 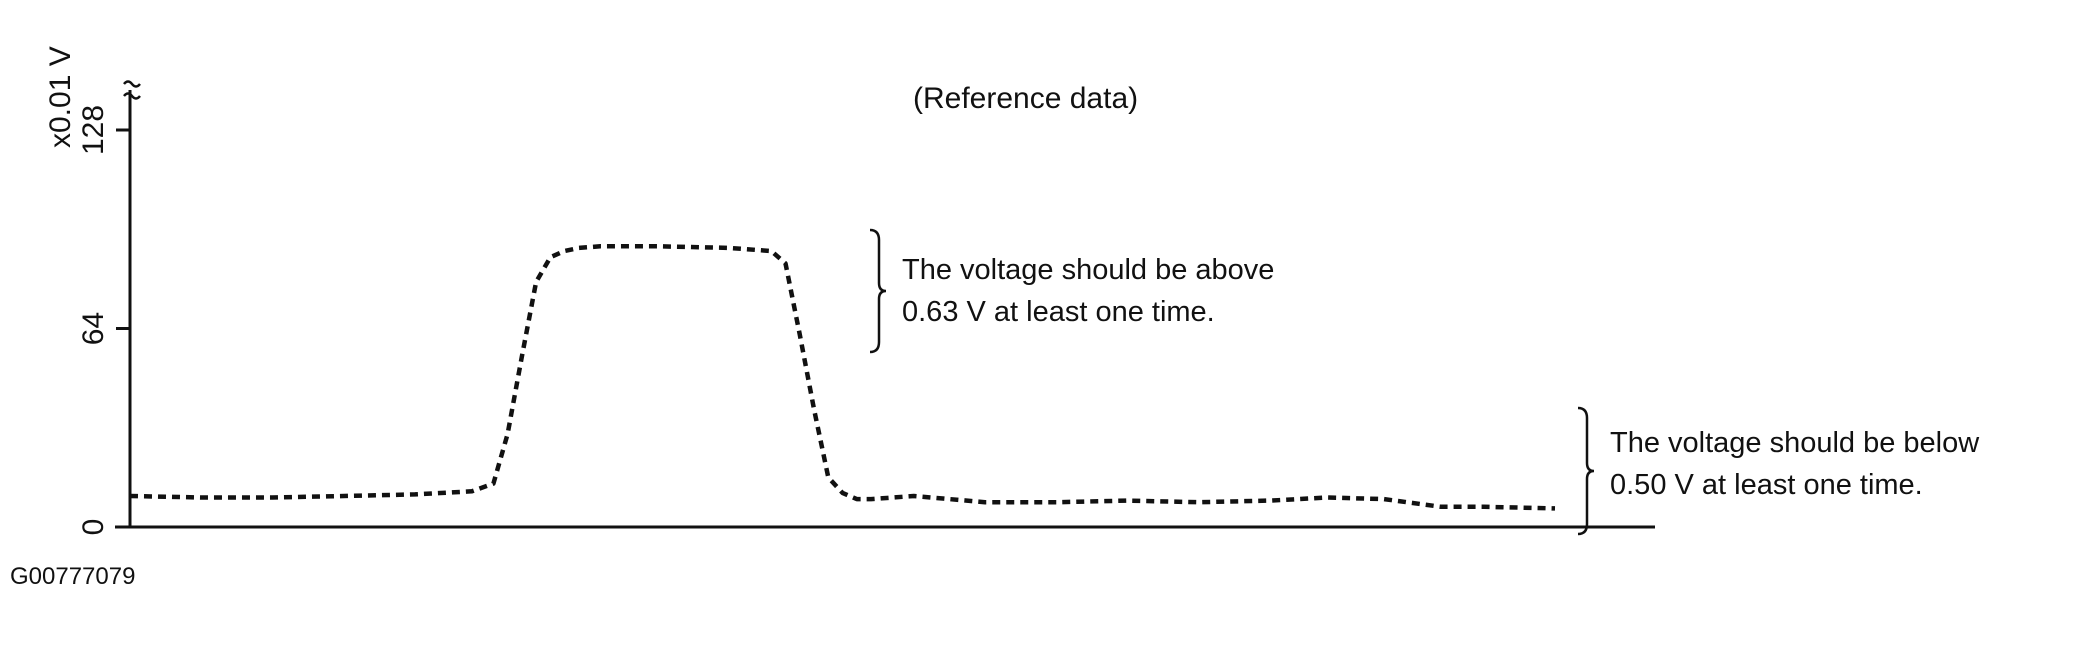 What do you see at coordinates (1088, 270) in the screenshot?
I see `annotation-above-line1: The voltage should be above` at bounding box center [1088, 270].